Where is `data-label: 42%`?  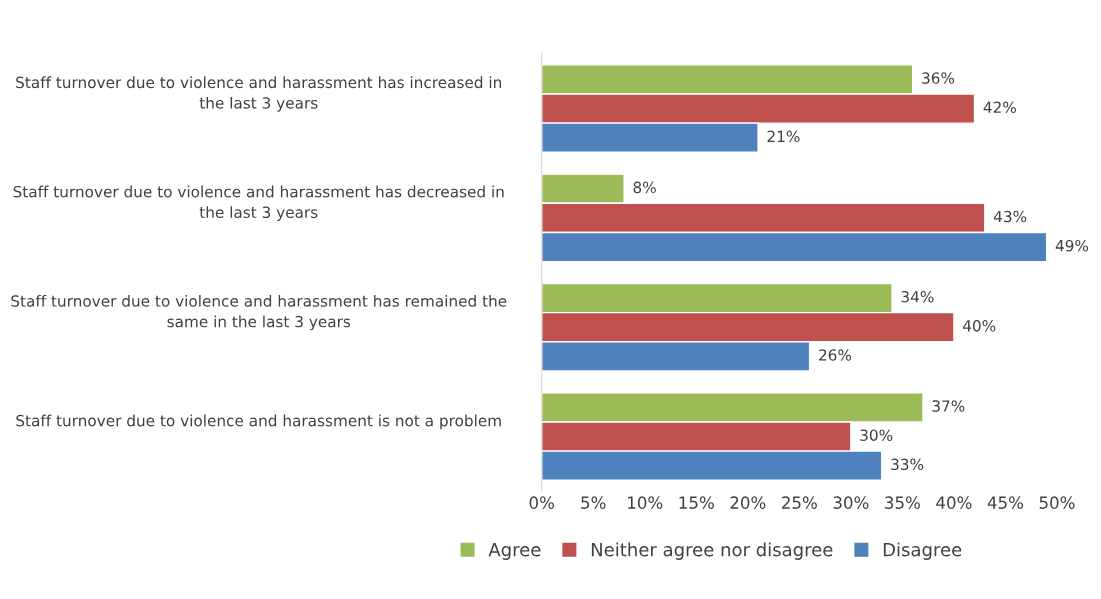
data-label: 42% is located at coordinates (999, 107).